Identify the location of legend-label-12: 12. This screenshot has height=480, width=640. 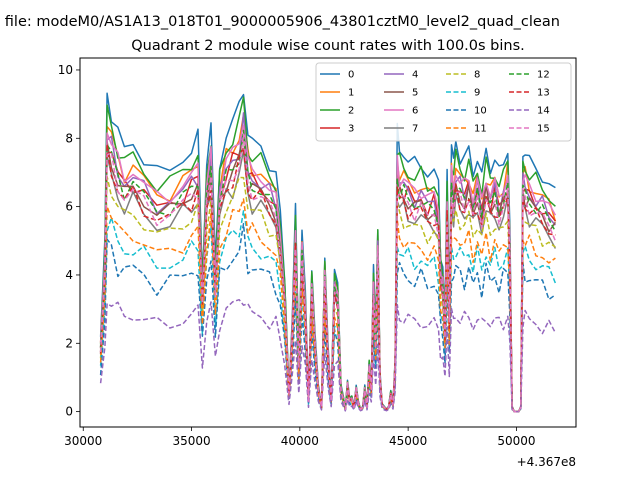
(543, 75).